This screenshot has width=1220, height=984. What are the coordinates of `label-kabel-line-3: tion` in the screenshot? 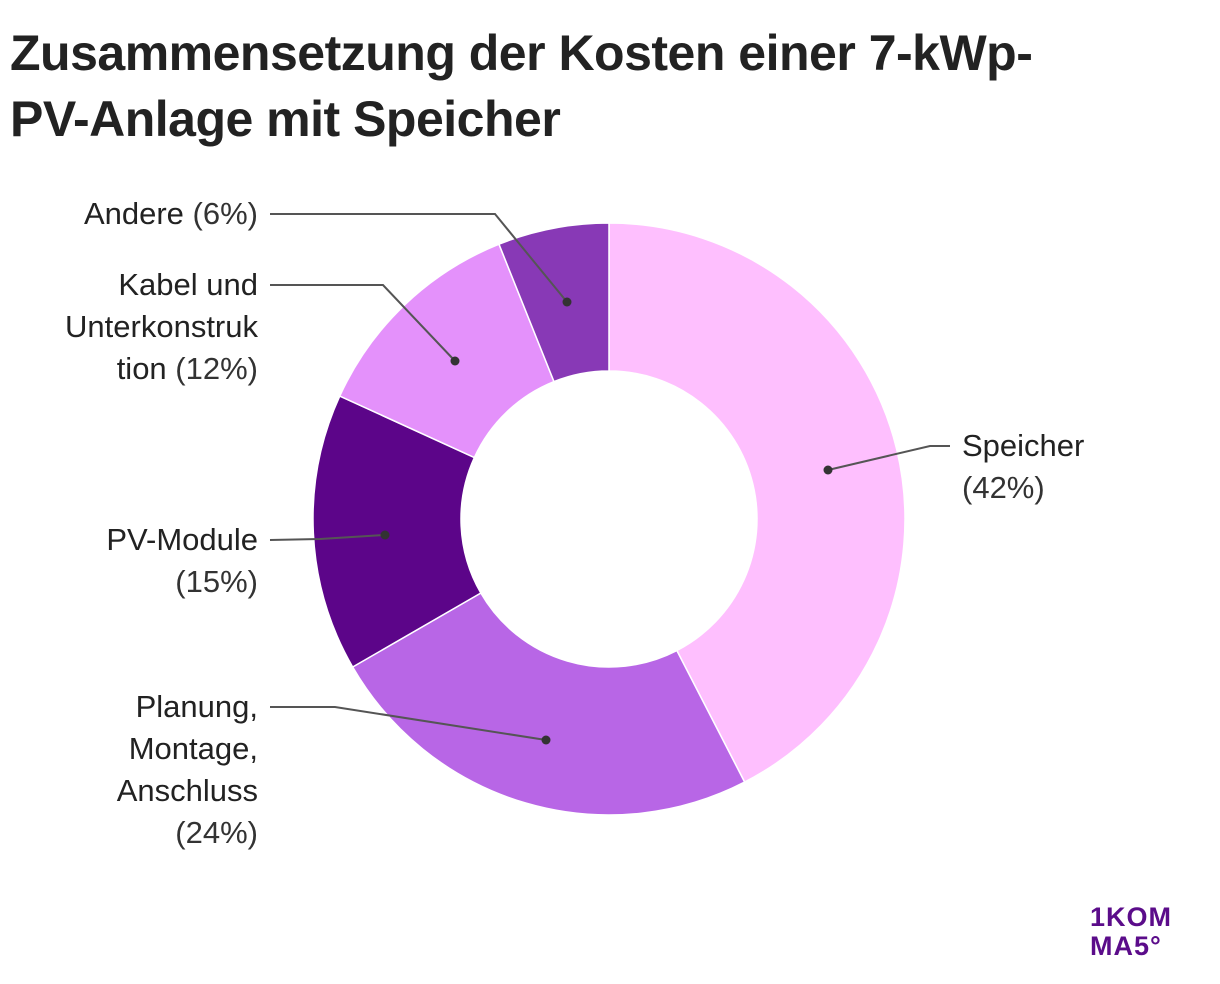 It's located at (141, 368).